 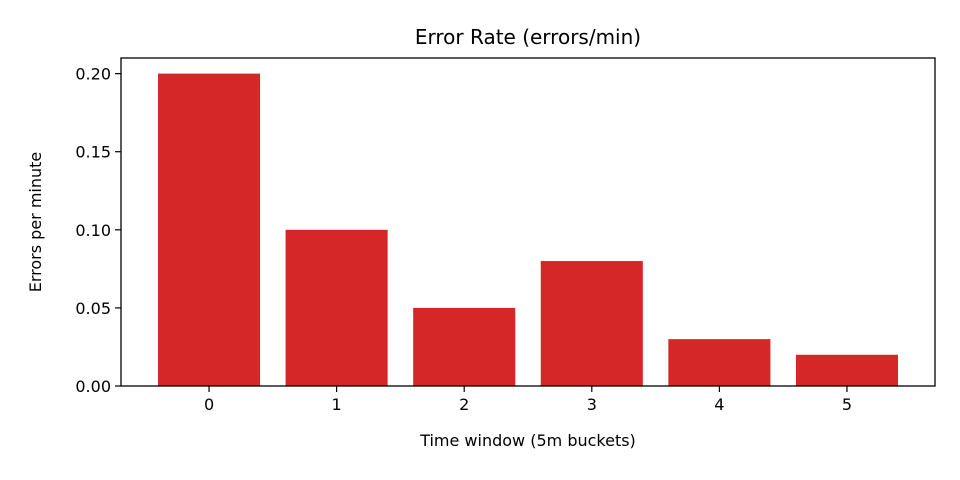 What do you see at coordinates (35, 222) in the screenshot?
I see `y-axis-label: Errors per minute` at bounding box center [35, 222].